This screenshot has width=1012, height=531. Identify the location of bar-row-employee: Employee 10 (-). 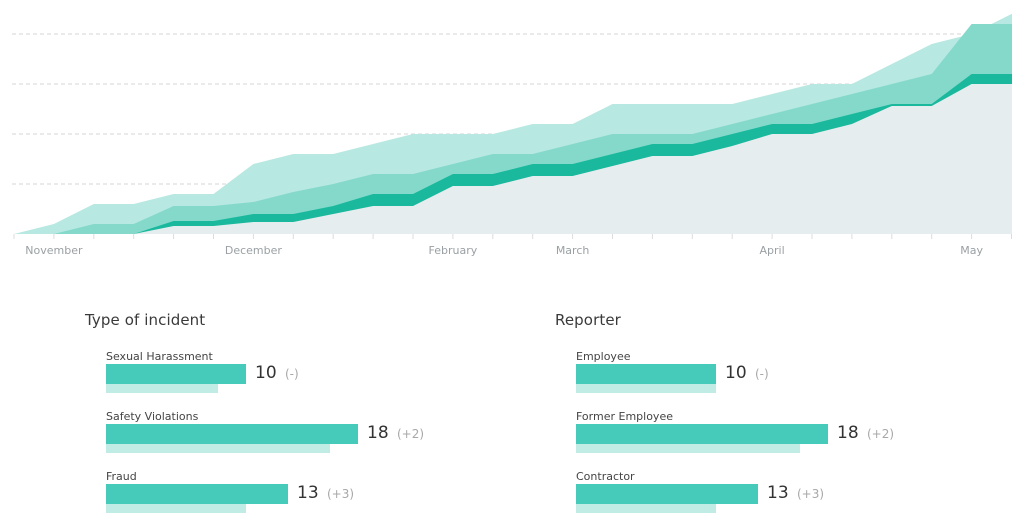
(755, 380).